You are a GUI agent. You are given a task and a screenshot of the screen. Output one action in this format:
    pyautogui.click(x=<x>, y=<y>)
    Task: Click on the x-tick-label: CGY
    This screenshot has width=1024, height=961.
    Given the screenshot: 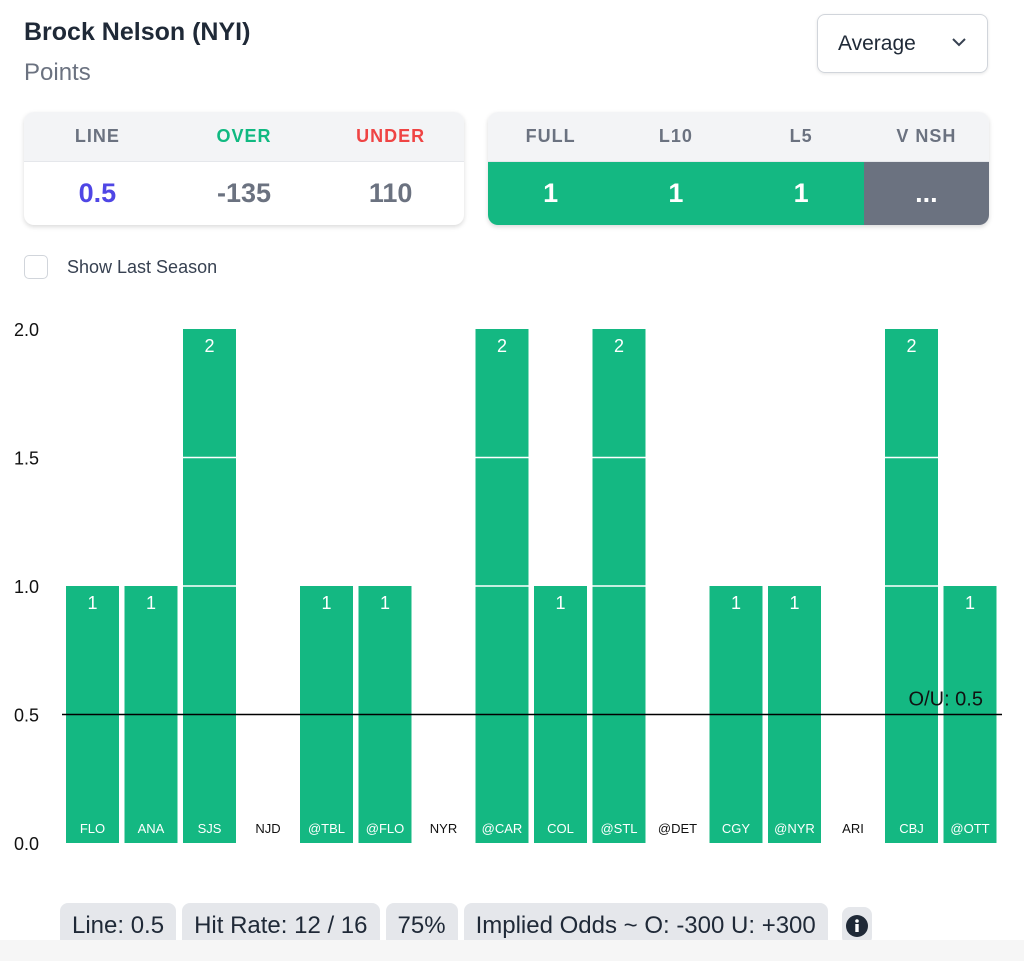 What is the action you would take?
    pyautogui.click(x=736, y=828)
    